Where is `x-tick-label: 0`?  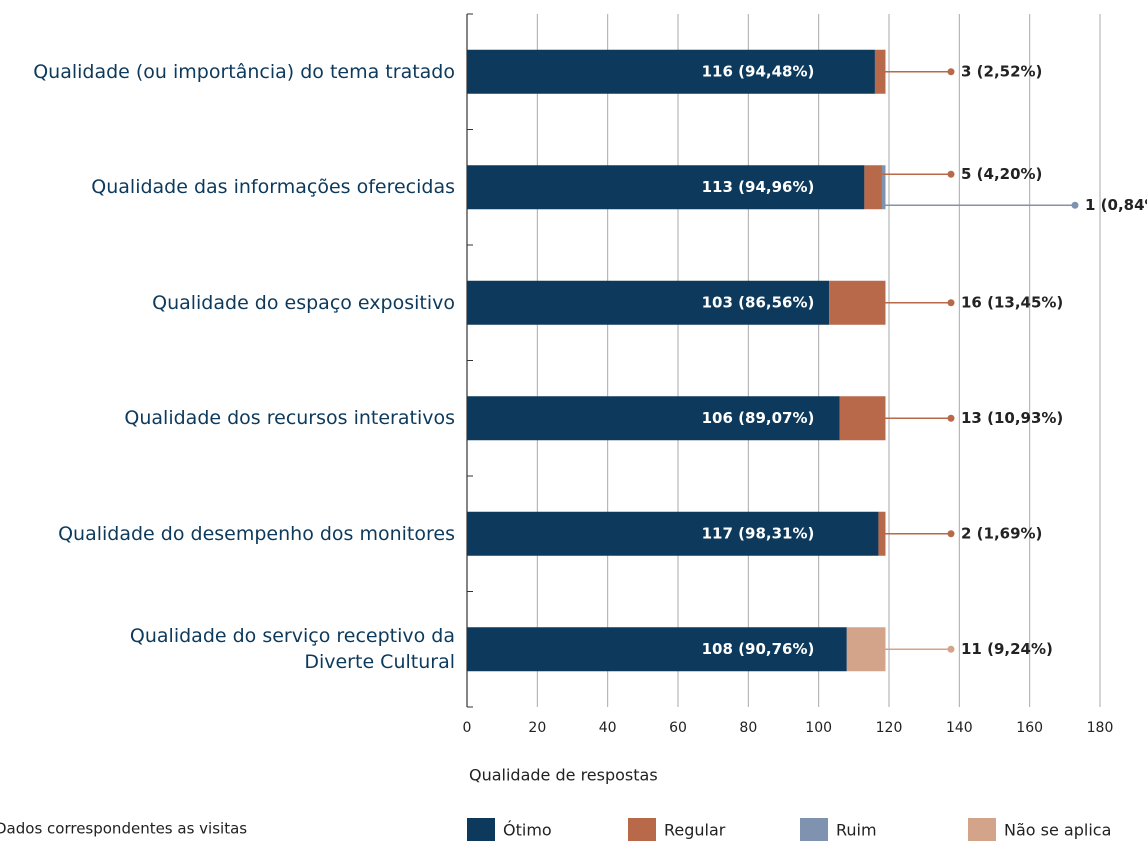 x-tick-label: 0 is located at coordinates (467, 728).